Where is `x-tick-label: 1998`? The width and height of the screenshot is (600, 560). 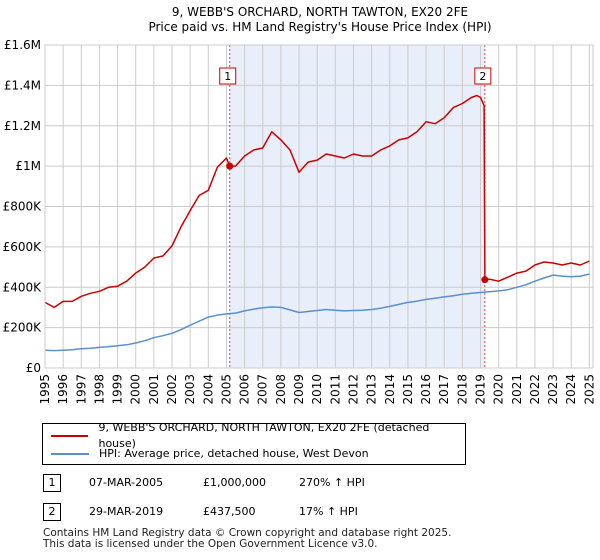
x-tick-label: 1998 is located at coordinates (99, 389).